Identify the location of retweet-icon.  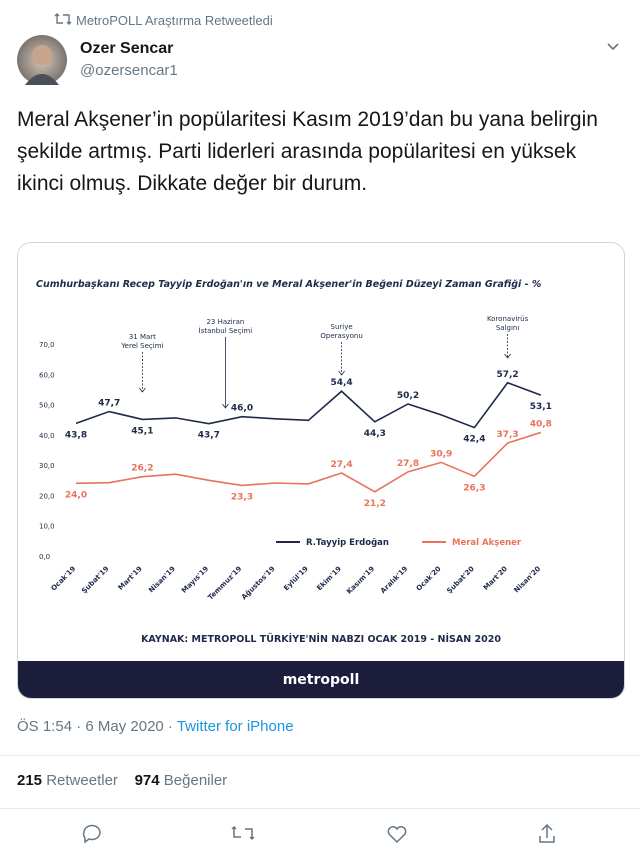
(63, 19).